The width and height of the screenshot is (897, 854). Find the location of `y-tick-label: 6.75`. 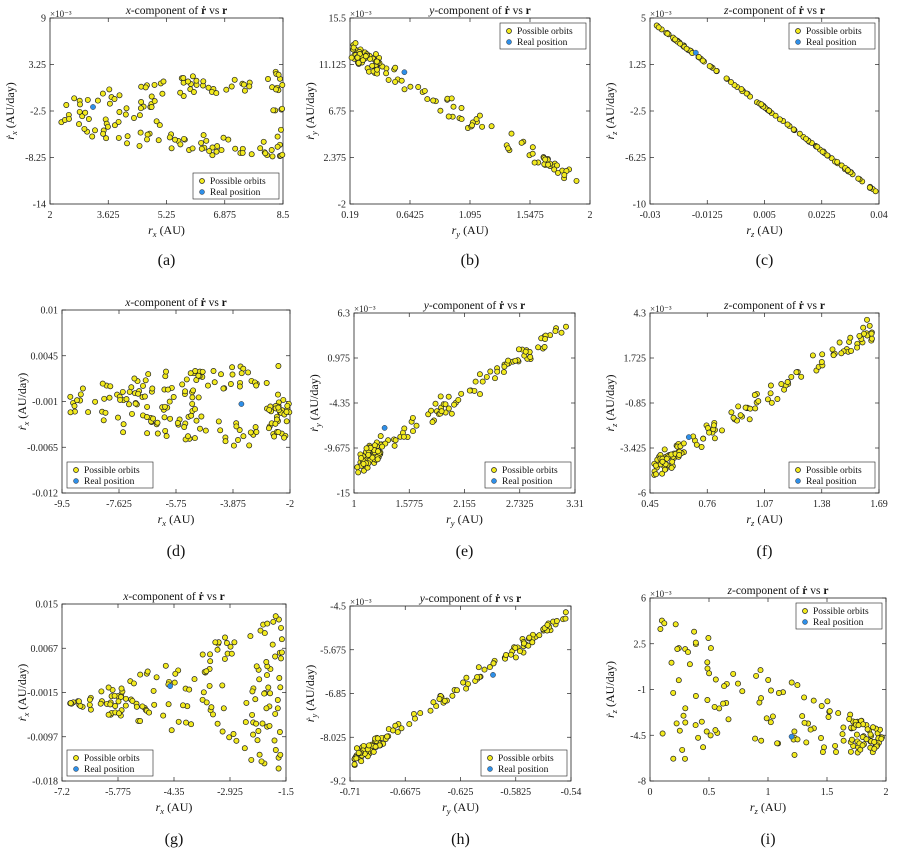

y-tick-label: 6.75 is located at coordinates (338, 112).